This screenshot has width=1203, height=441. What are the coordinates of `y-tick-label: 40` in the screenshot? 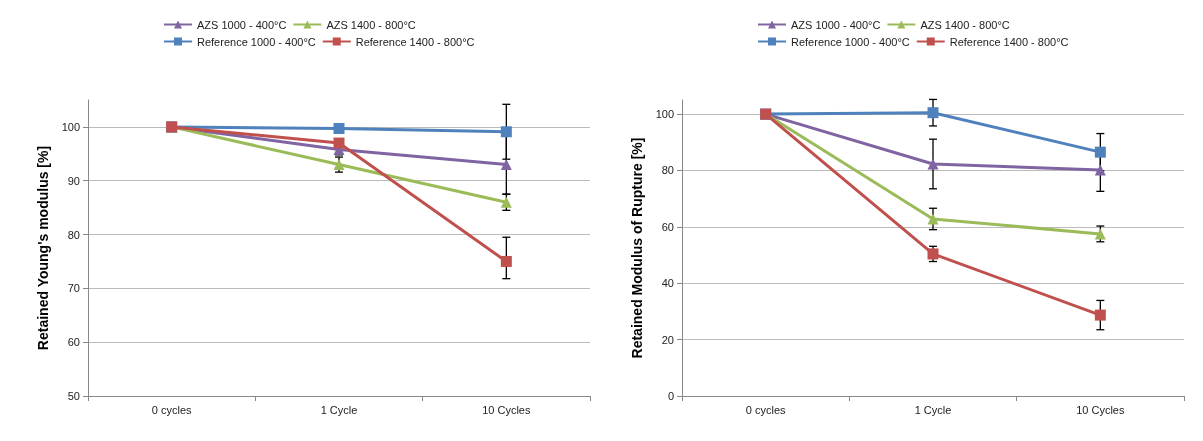 It's located at (667, 283).